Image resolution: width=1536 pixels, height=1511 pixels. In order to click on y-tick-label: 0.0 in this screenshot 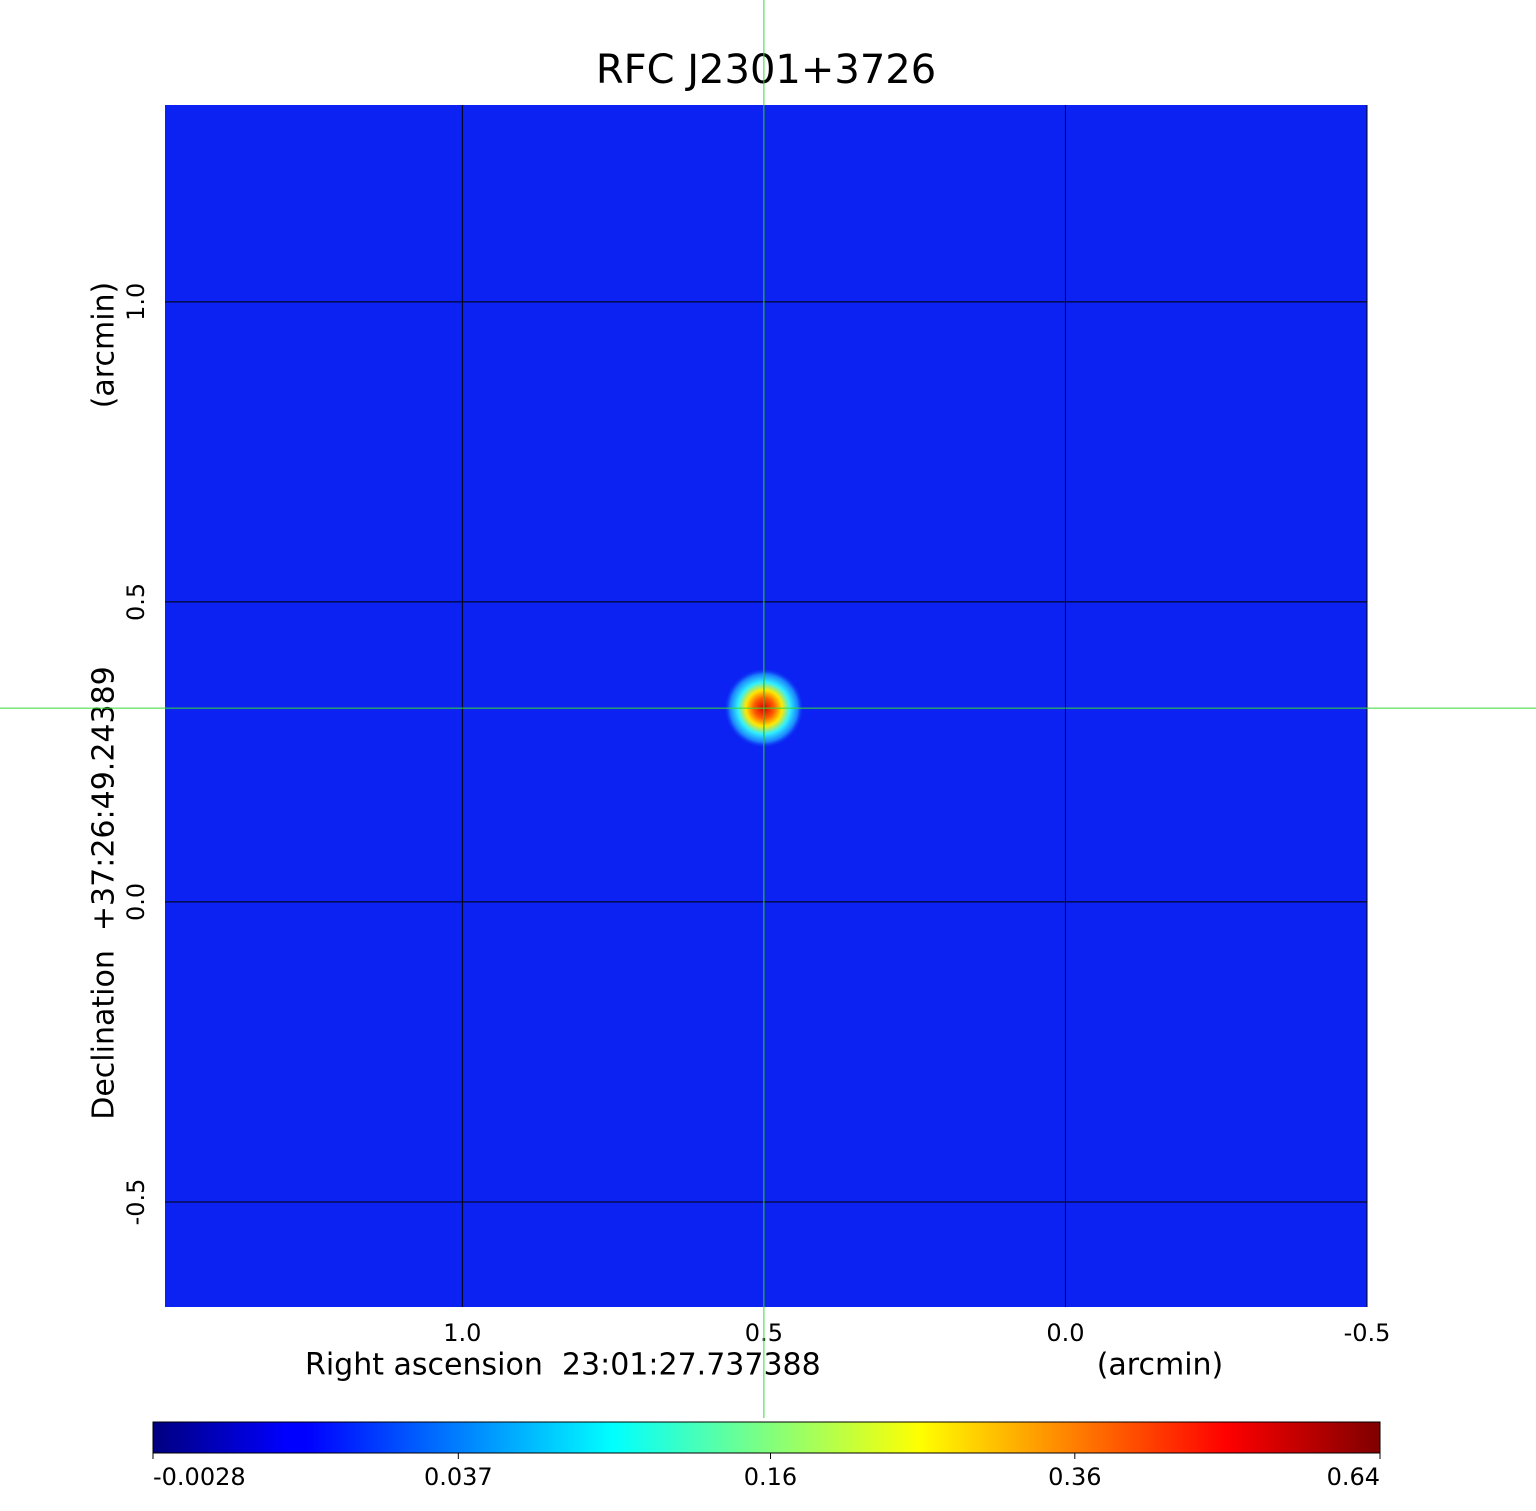, I will do `click(136, 902)`.